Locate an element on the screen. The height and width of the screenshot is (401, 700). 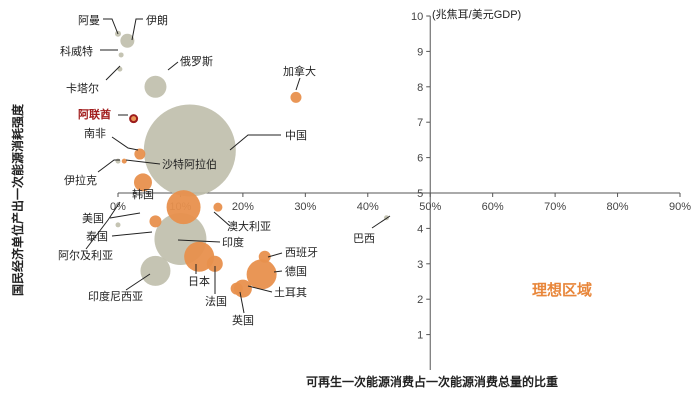
point-label: 印度 is located at coordinates (233, 242).